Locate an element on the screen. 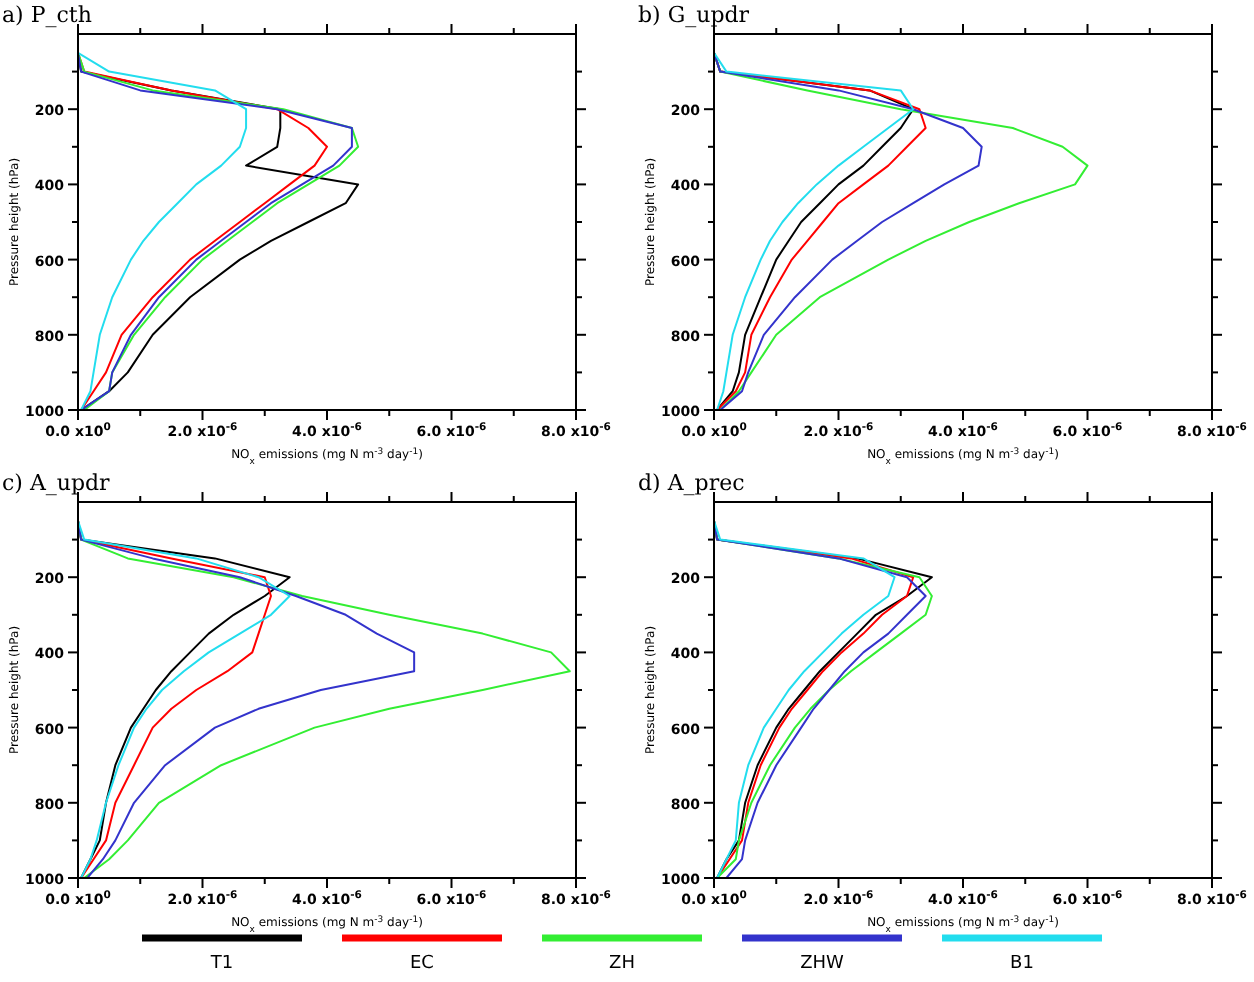  text: ZHW is located at coordinates (822, 964).